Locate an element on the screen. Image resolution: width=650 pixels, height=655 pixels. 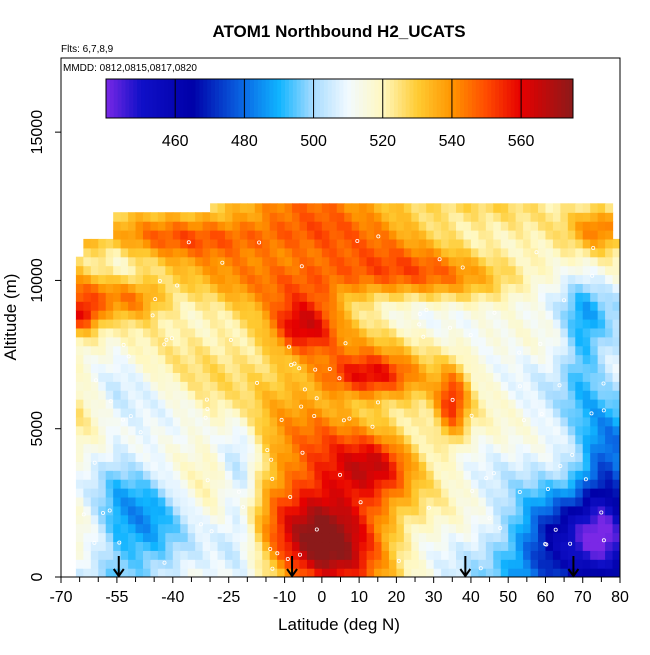
colorbar-tick-label: 480 is located at coordinates (244, 141).